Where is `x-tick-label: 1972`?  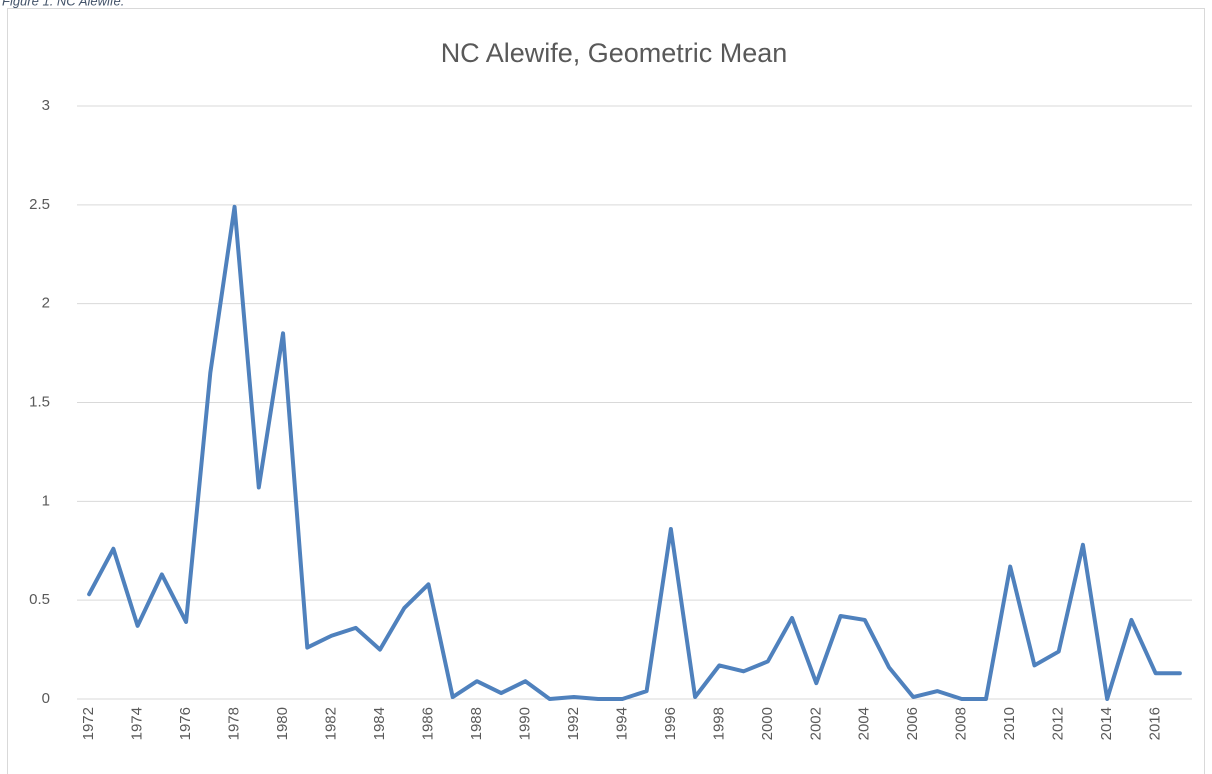 x-tick-label: 1972 is located at coordinates (88, 723).